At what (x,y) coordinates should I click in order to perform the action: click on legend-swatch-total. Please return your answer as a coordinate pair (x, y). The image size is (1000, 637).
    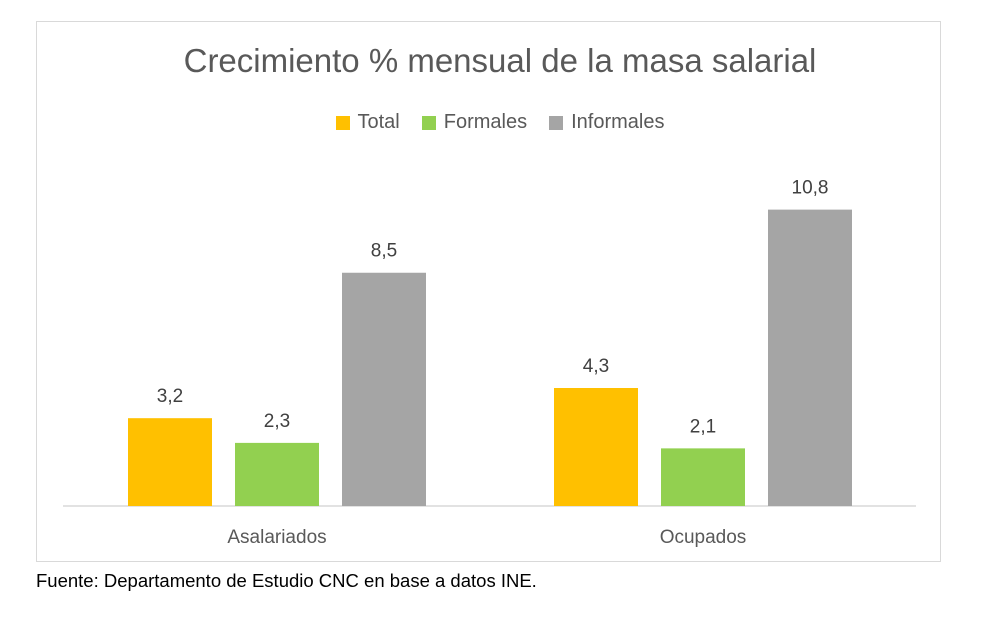
    Looking at the image, I should click on (342, 122).